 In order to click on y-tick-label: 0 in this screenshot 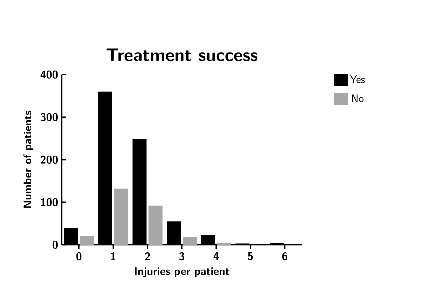, I will do `click(55, 245)`.